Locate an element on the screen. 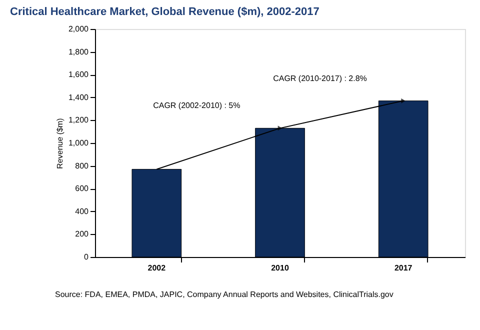 This screenshot has width=480, height=330. y-axis-title: Revenue ($m) is located at coordinates (59, 143).